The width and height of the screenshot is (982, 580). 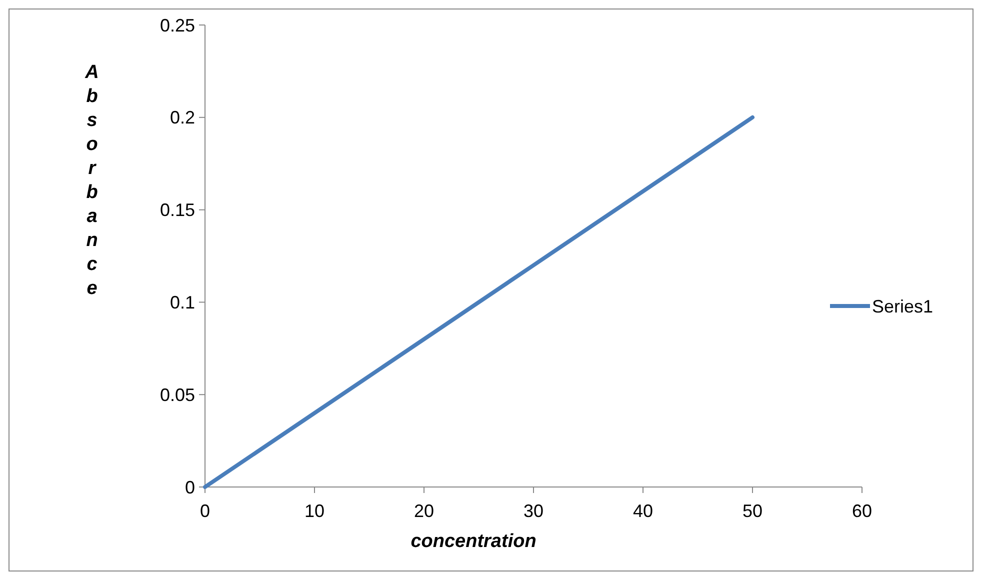 I want to click on text: Absorbance, so click(x=92, y=180).